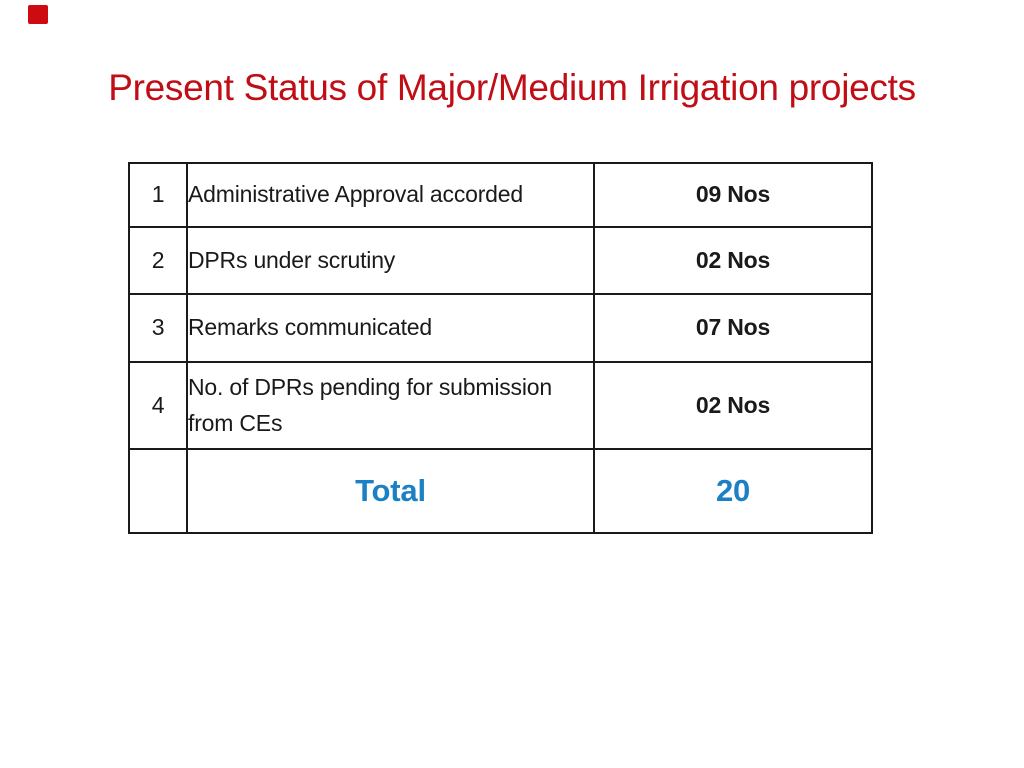 The width and height of the screenshot is (1024, 768). I want to click on empty-cell, so click(158, 491).